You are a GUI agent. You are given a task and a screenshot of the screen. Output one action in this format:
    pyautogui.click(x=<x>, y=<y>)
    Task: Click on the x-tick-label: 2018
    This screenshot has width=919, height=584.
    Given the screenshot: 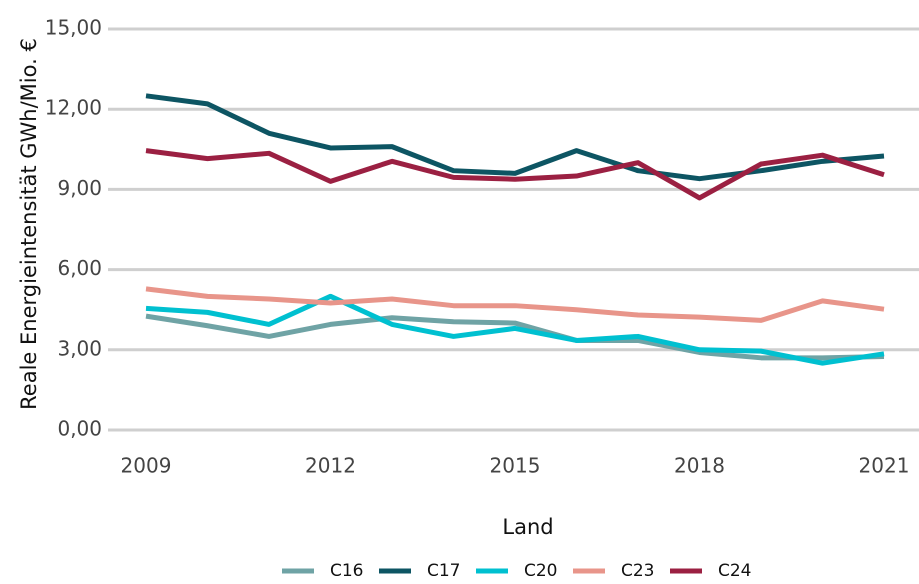 What is the action you would take?
    pyautogui.click(x=699, y=466)
    